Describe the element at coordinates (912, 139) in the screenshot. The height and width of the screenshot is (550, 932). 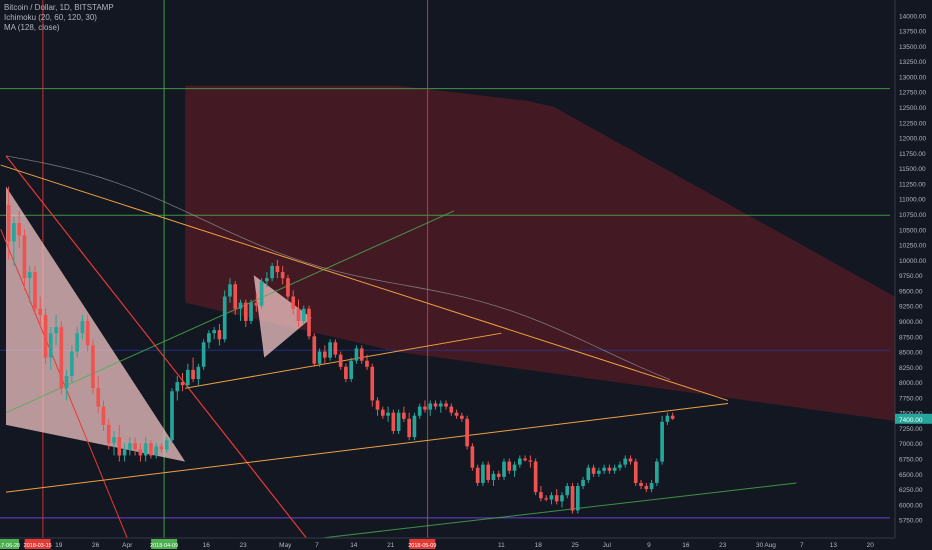
I see `y-tick-label: 12000.00` at that location.